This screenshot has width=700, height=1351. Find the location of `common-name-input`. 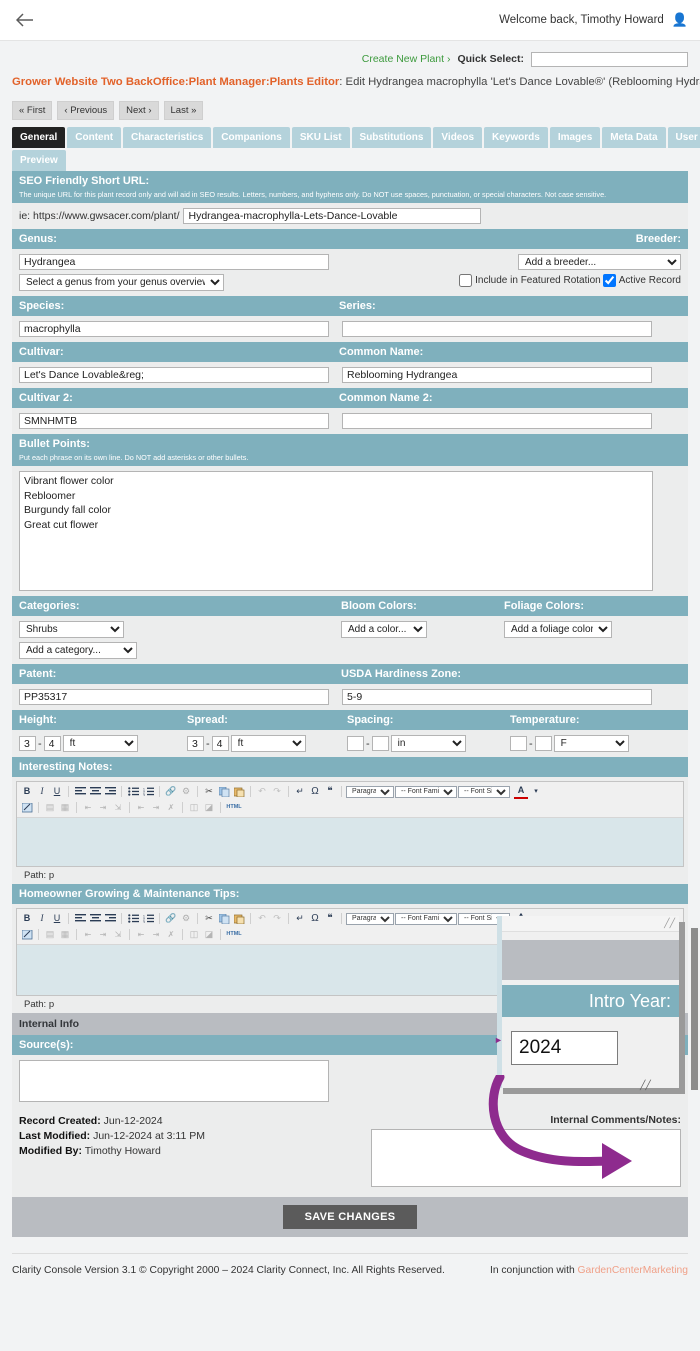

common-name-input is located at coordinates (497, 375).